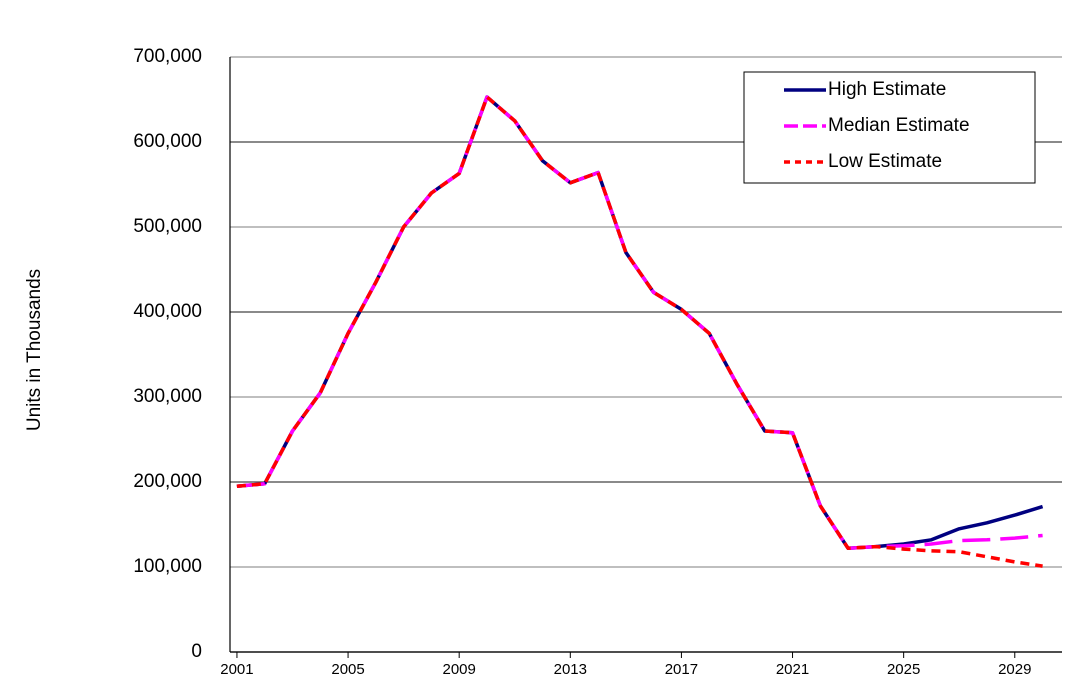 The width and height of the screenshot is (1080, 697). Describe the element at coordinates (236, 669) in the screenshot. I see `x-tick-label: 2001` at that location.